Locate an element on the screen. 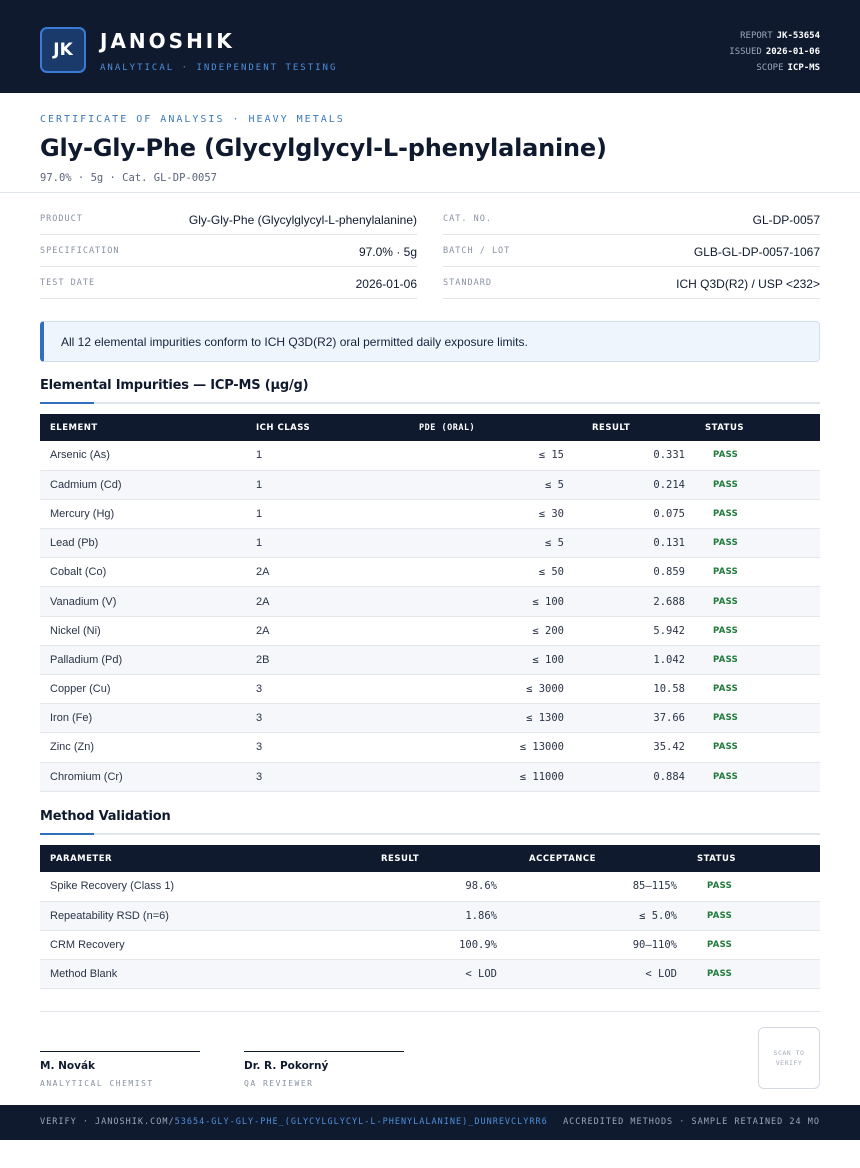  element-name: Copper (Cu) is located at coordinates (80, 689).